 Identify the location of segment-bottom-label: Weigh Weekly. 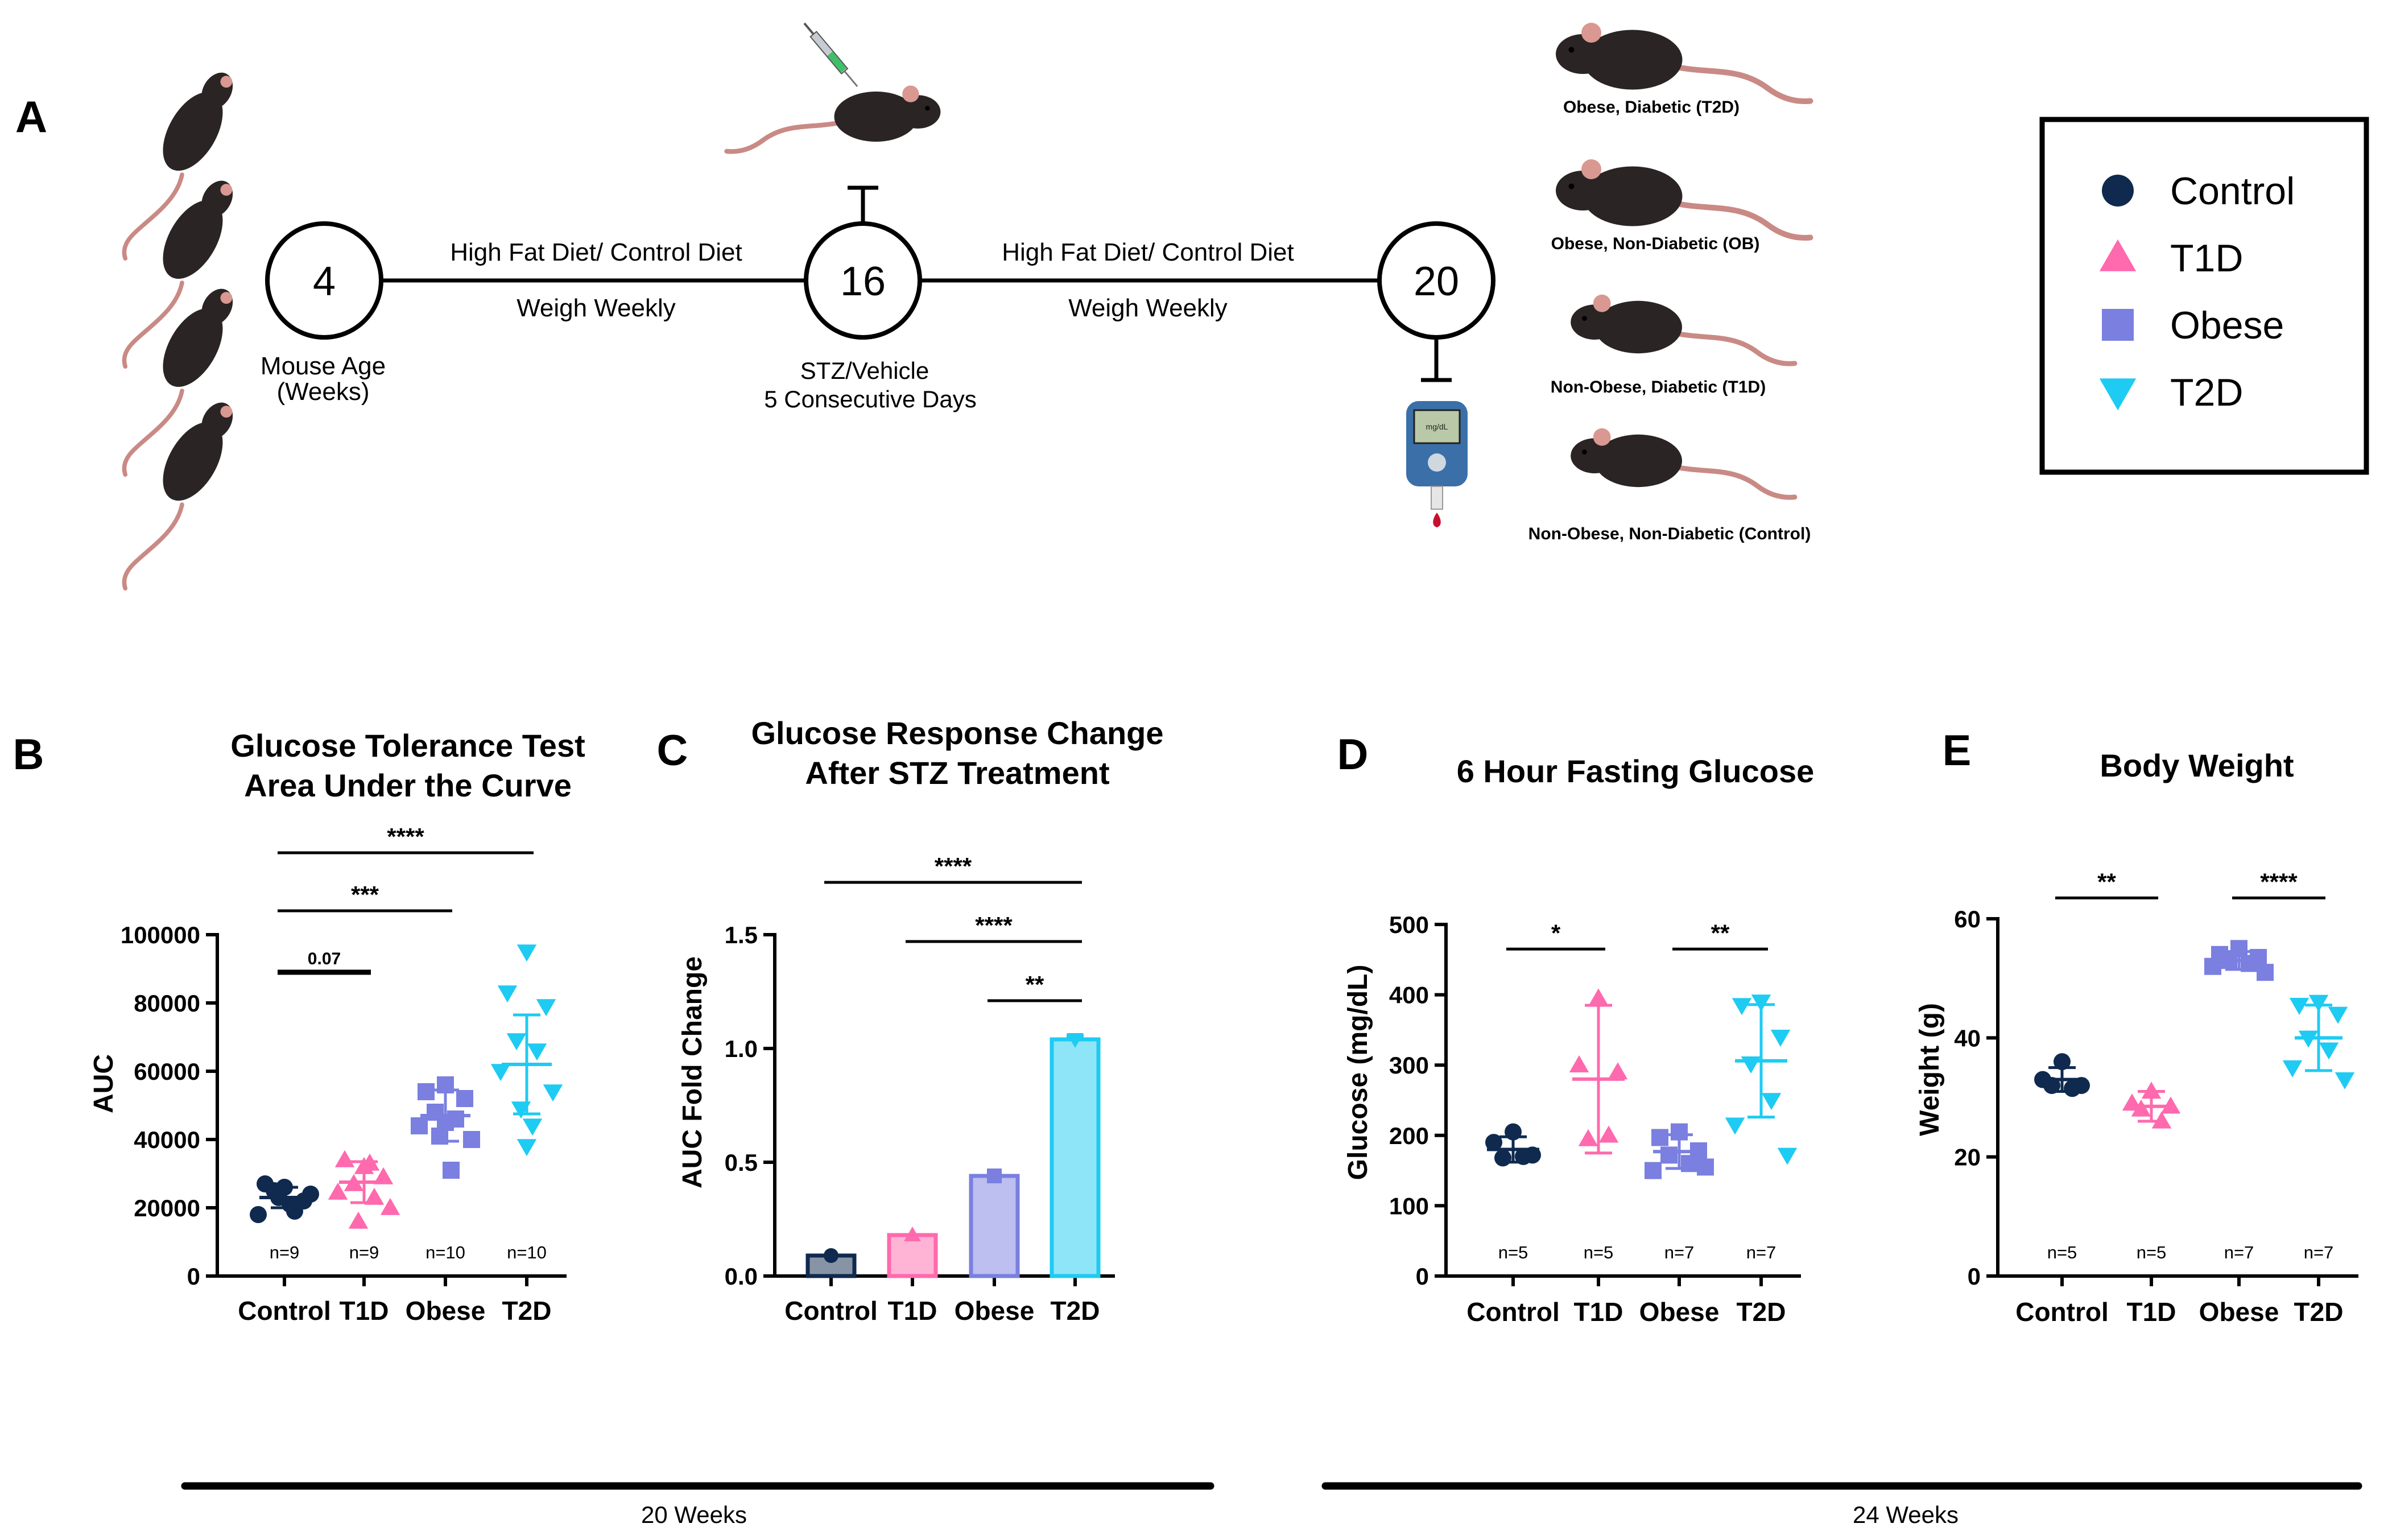
(596, 308).